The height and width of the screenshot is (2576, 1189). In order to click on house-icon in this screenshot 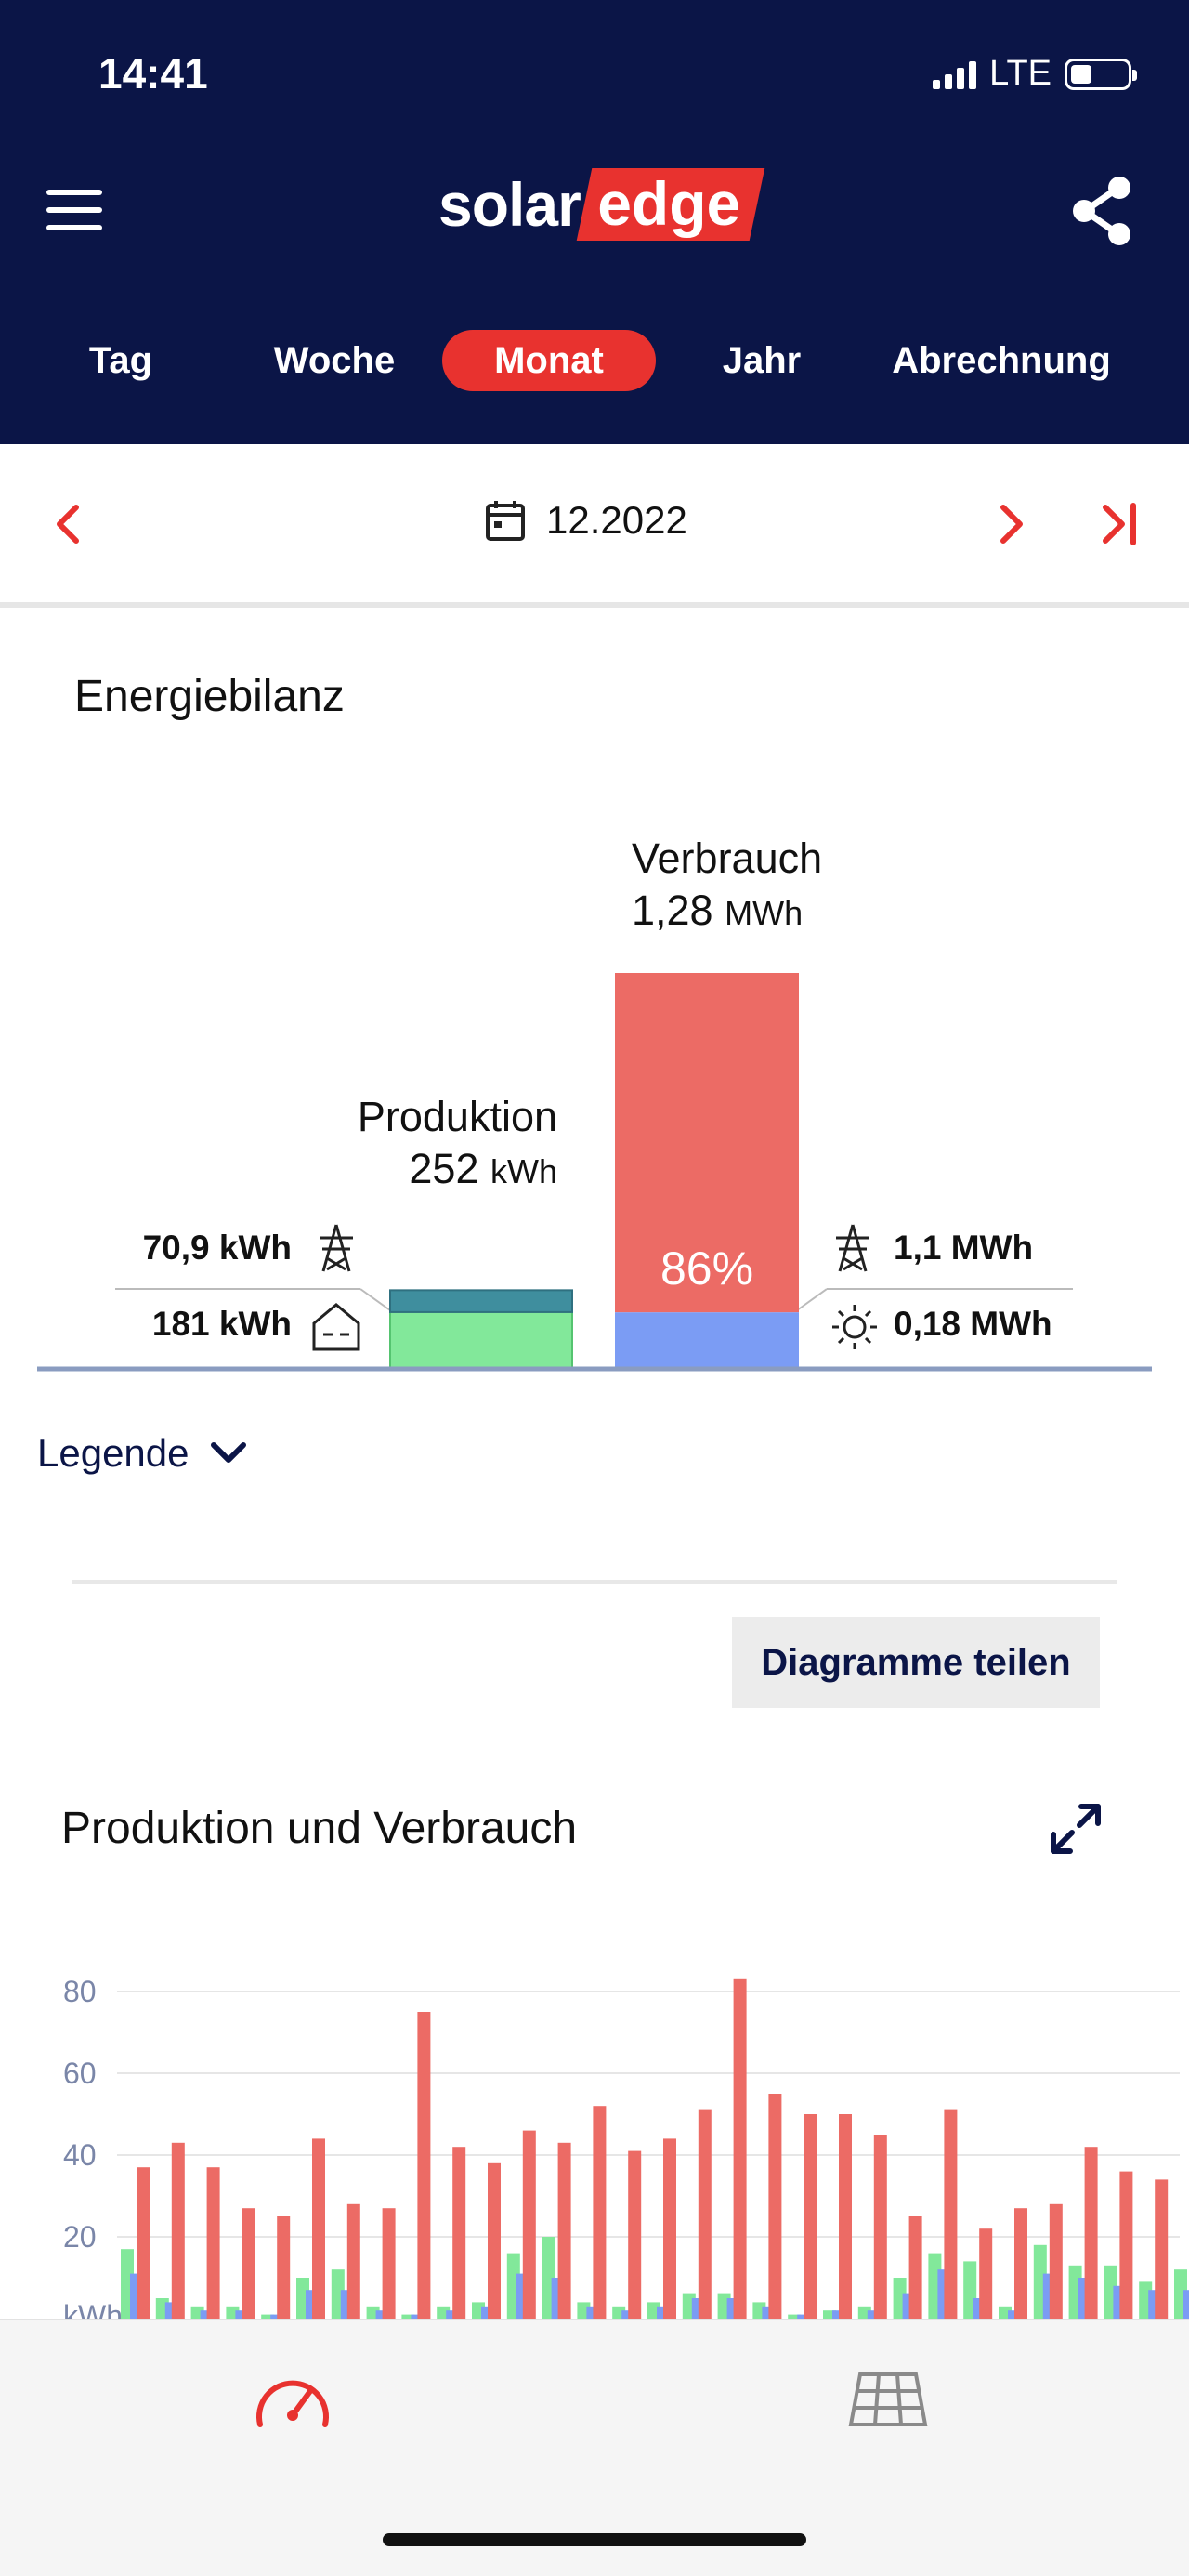, I will do `click(336, 1327)`.